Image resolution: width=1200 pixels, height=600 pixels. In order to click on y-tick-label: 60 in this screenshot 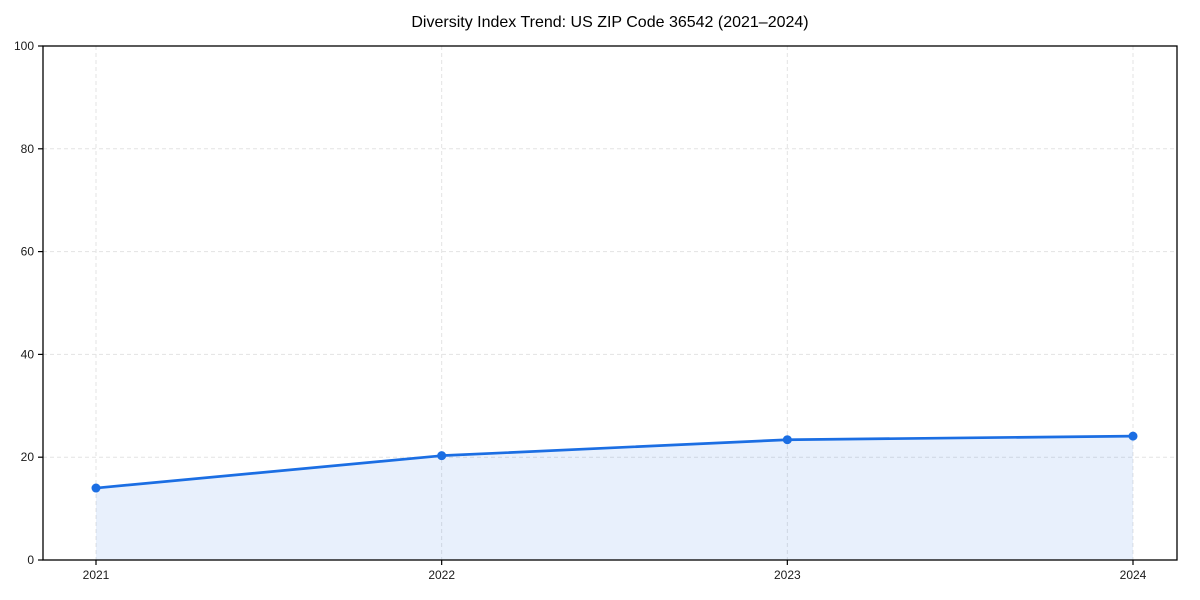, I will do `click(28, 252)`.